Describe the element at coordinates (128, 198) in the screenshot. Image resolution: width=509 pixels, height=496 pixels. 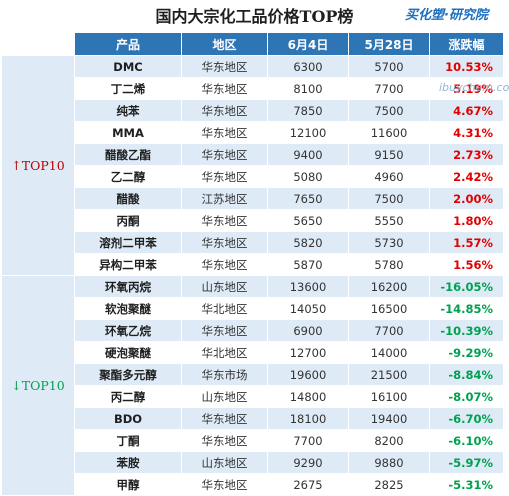
I see `product-cell: 醋酸` at that location.